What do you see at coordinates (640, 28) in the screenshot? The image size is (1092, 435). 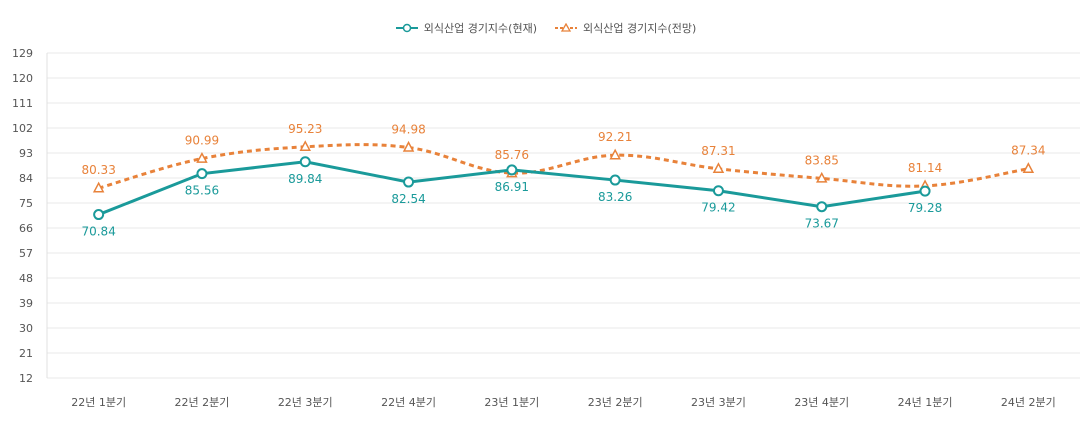 I see `legend-label-forecast: 외식산업 경기지수(전망)` at bounding box center [640, 28].